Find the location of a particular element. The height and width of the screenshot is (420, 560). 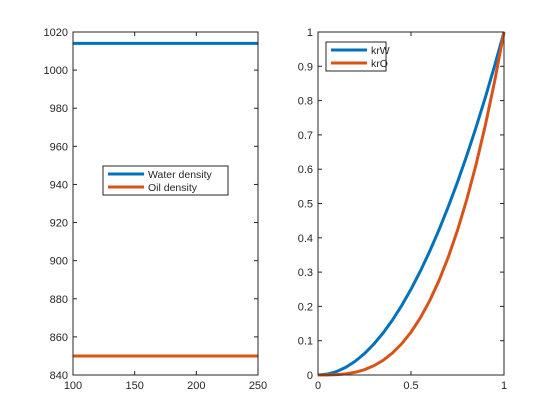

density-y-tick-label: 920 is located at coordinates (59, 224).